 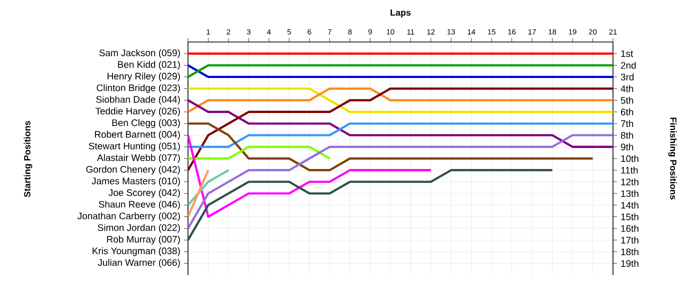 What do you see at coordinates (143, 240) in the screenshot?
I see `text: Rob Murray (007)` at bounding box center [143, 240].